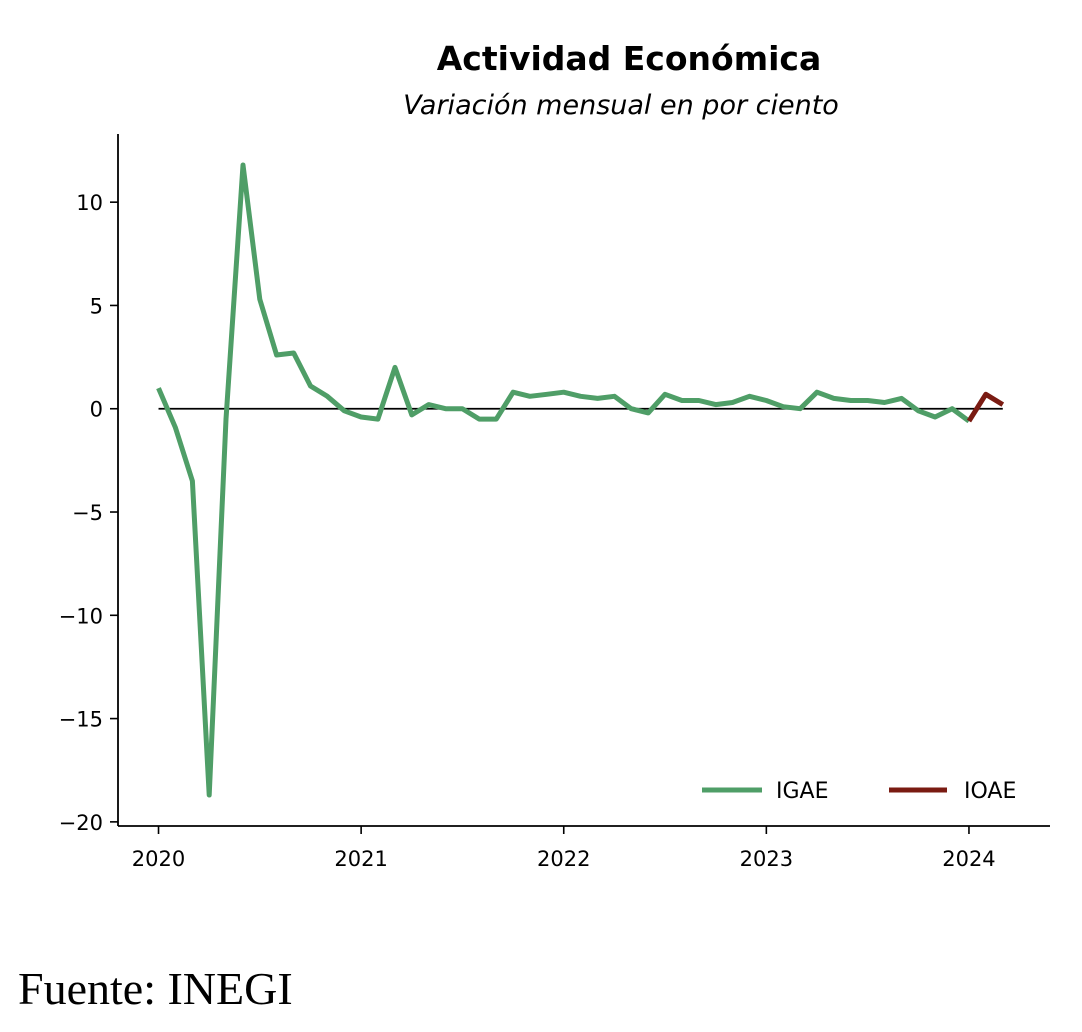 The height and width of the screenshot is (1032, 1082). Describe the element at coordinates (859, 791) in the screenshot. I see `legend: IGAE IOAE` at that location.